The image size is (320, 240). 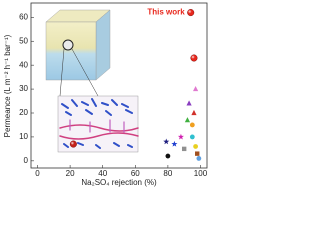 What do you see at coordinates (167, 173) in the screenshot?
I see `x-tick-label: 80` at bounding box center [167, 173].